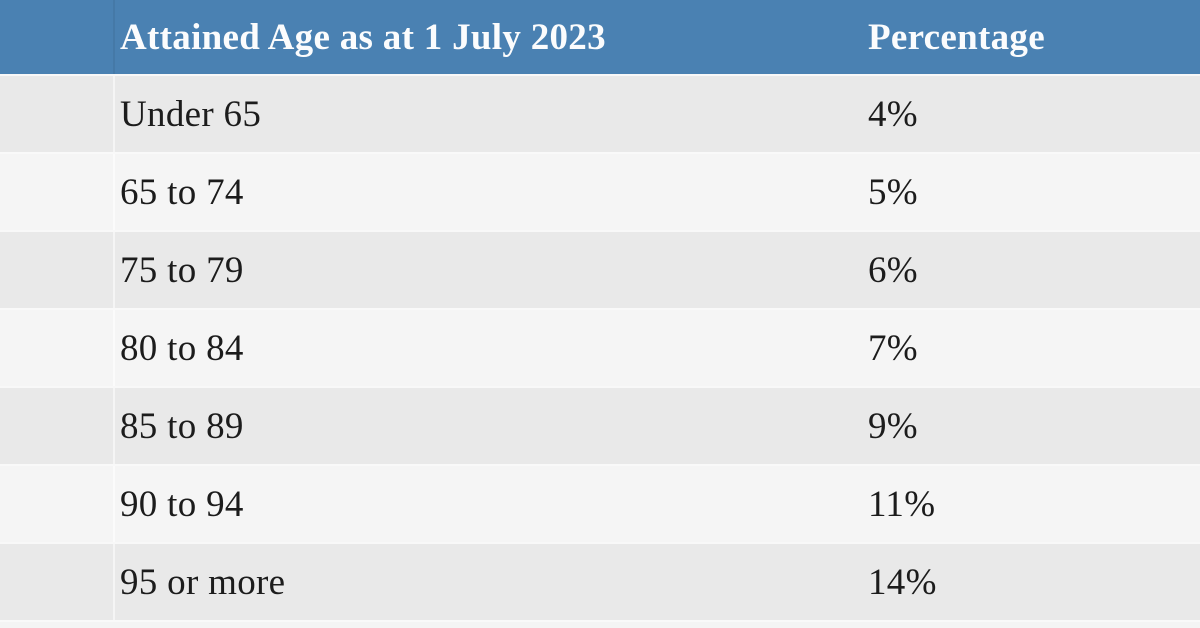 The width and height of the screenshot is (1200, 628). I want to click on age-cell: 75 to 79, so click(182, 270).